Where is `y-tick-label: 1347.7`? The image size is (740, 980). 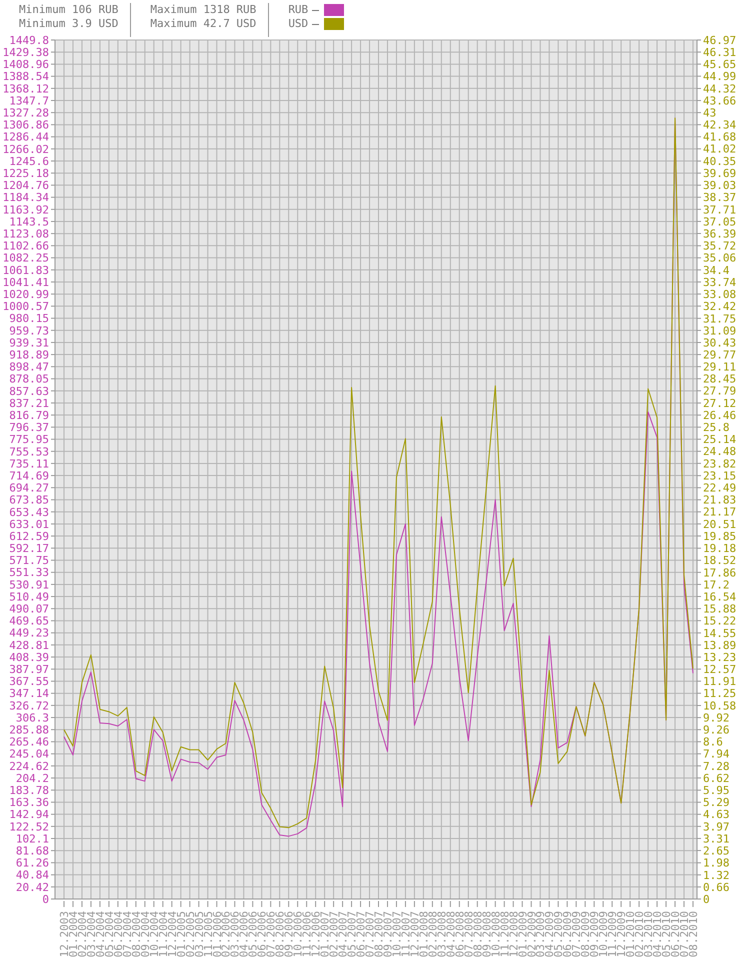
y-tick-label: 1347.7 is located at coordinates (29, 101).